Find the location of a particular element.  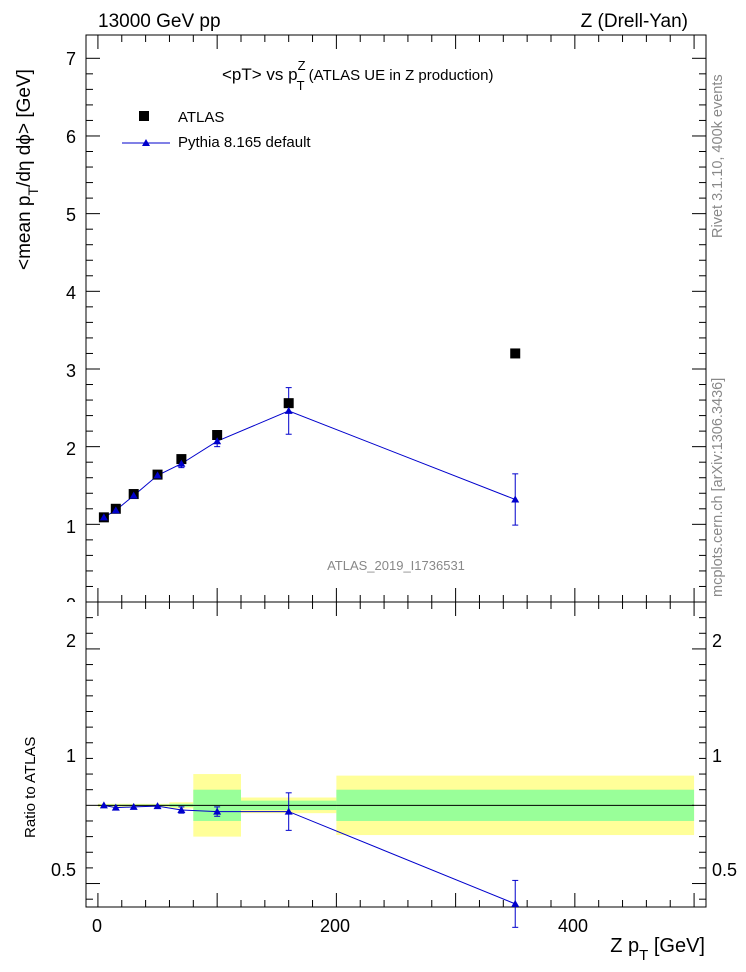

x-tick-labels: 0 200 400 is located at coordinates (340, 926).